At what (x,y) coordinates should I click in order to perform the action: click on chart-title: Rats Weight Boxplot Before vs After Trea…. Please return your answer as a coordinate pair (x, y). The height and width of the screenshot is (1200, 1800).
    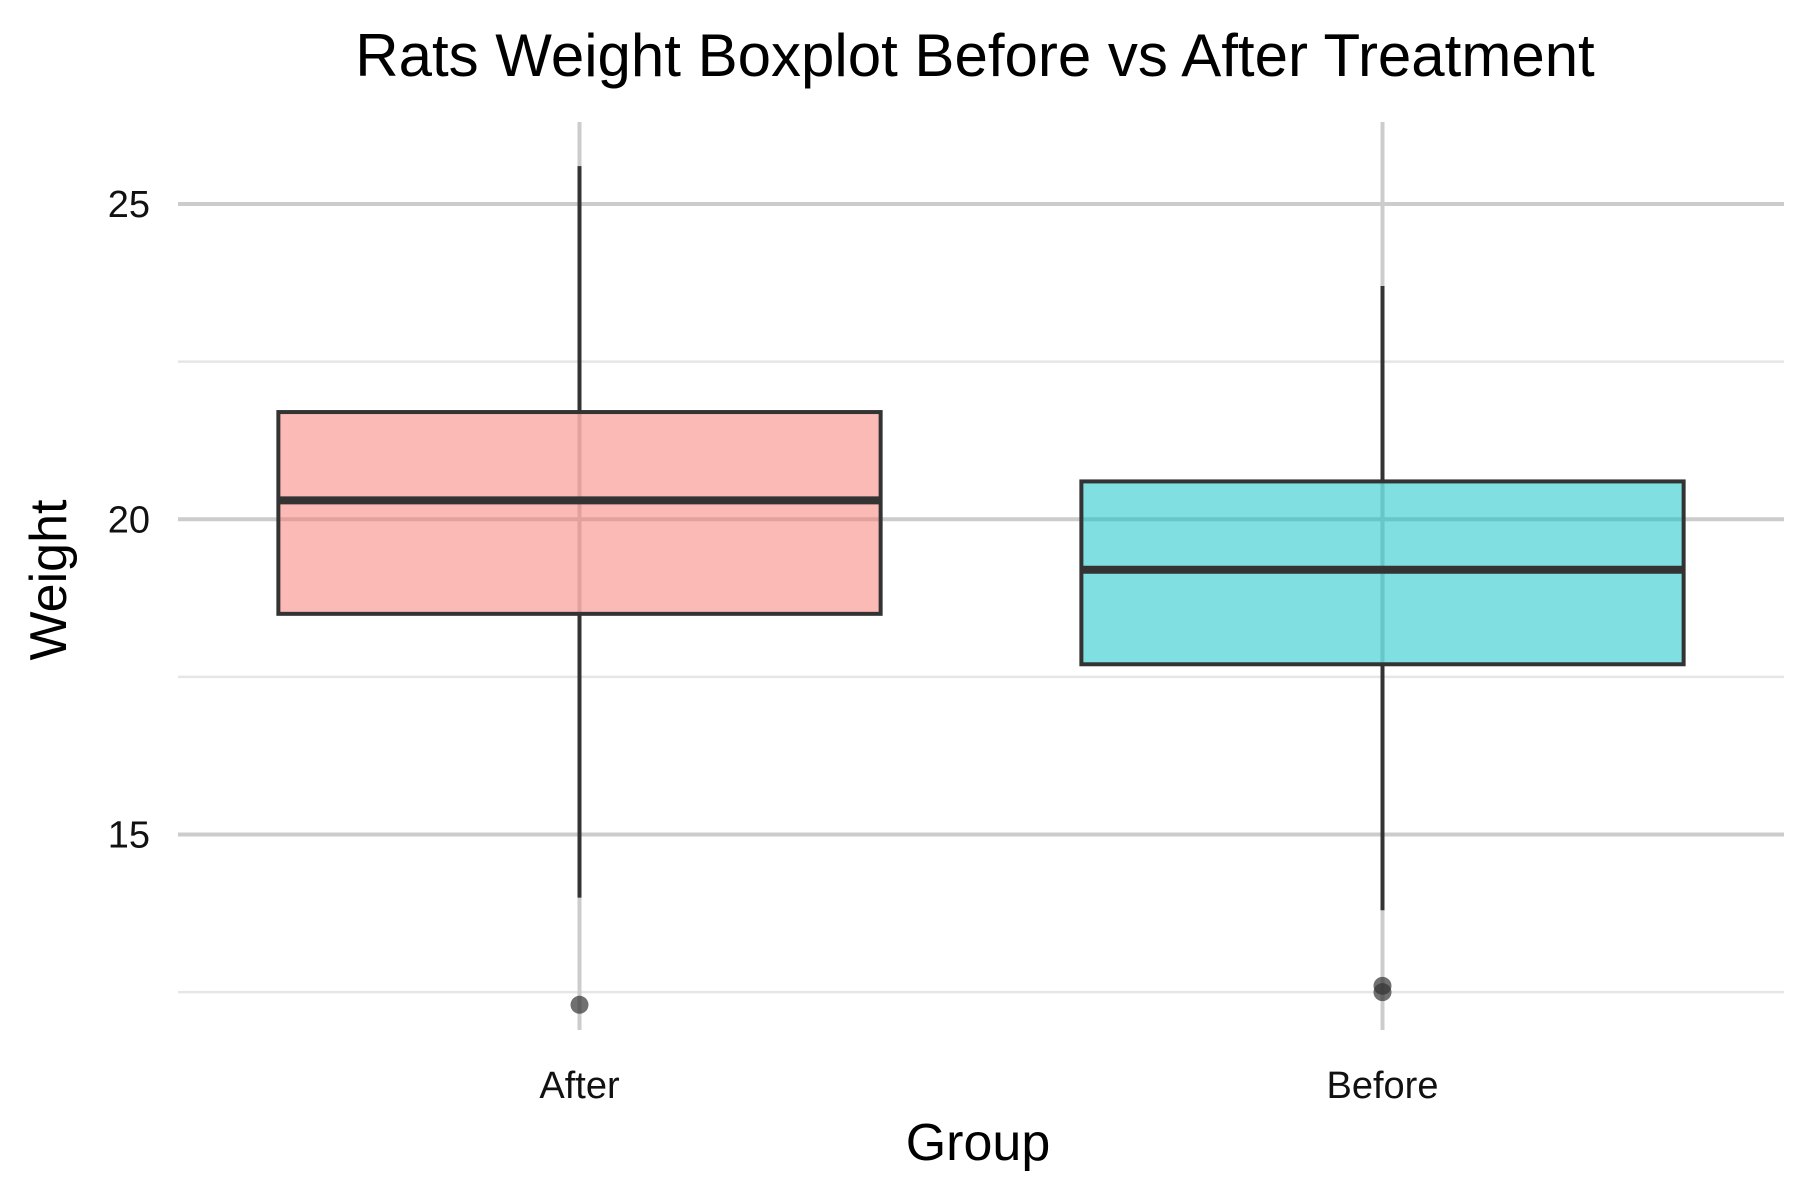
    Looking at the image, I should click on (975, 55).